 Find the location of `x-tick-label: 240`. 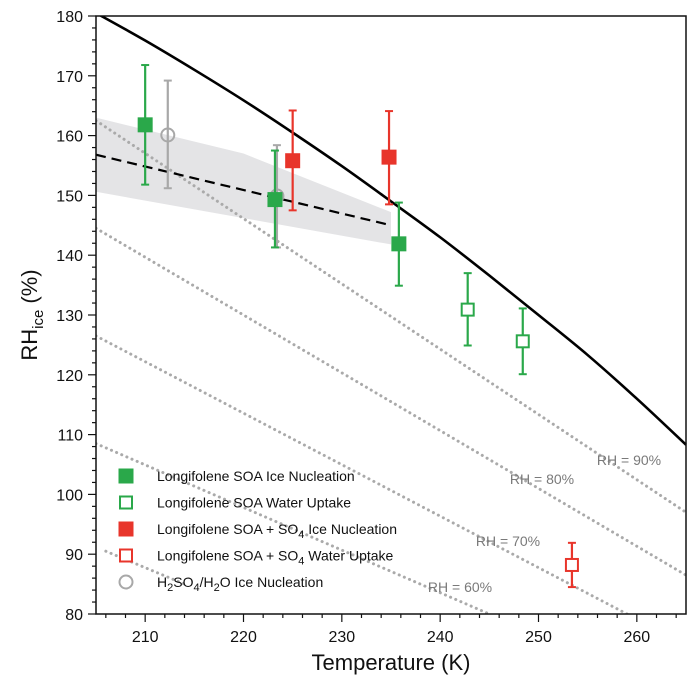

x-tick-label: 240 is located at coordinates (440, 637).